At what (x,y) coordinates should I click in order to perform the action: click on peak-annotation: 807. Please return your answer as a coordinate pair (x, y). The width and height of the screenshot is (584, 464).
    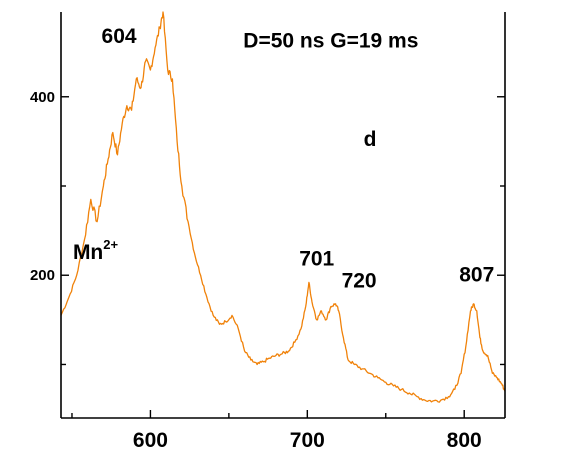
    Looking at the image, I should click on (476, 274).